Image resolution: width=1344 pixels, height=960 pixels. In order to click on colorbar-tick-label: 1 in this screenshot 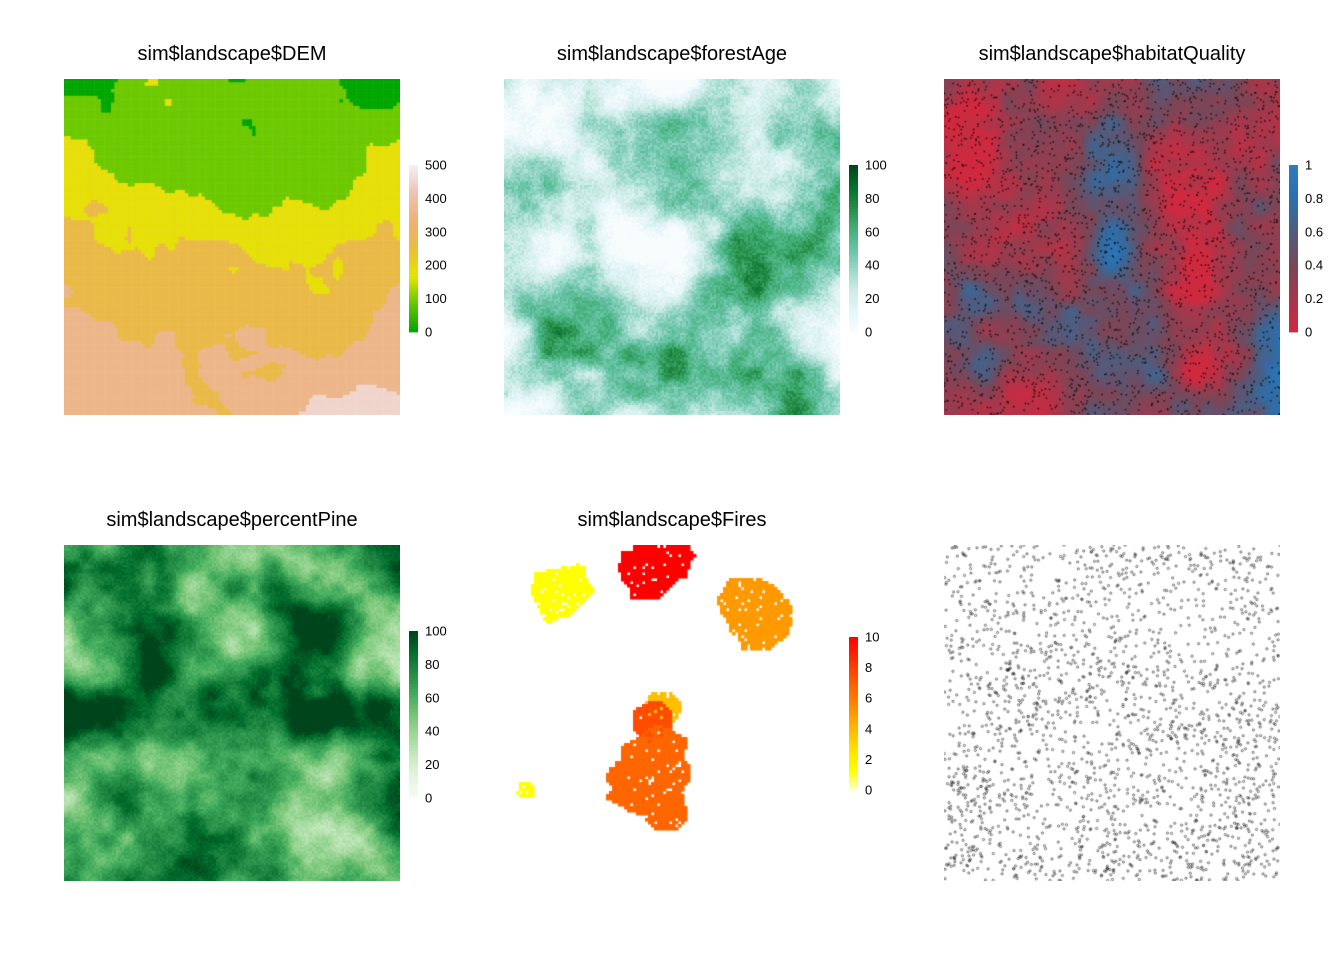, I will do `click(1308, 165)`.